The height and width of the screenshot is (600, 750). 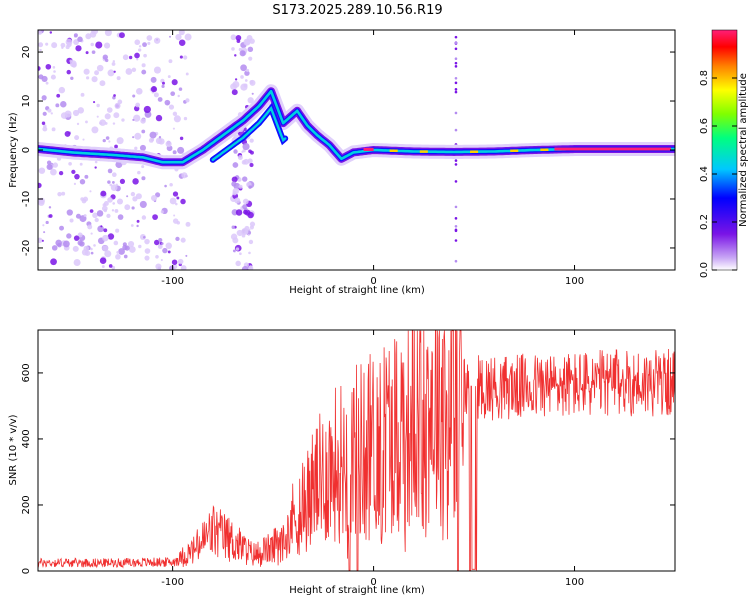 What do you see at coordinates (724, 150) in the screenshot?
I see `colorbar-gradient` at bounding box center [724, 150].